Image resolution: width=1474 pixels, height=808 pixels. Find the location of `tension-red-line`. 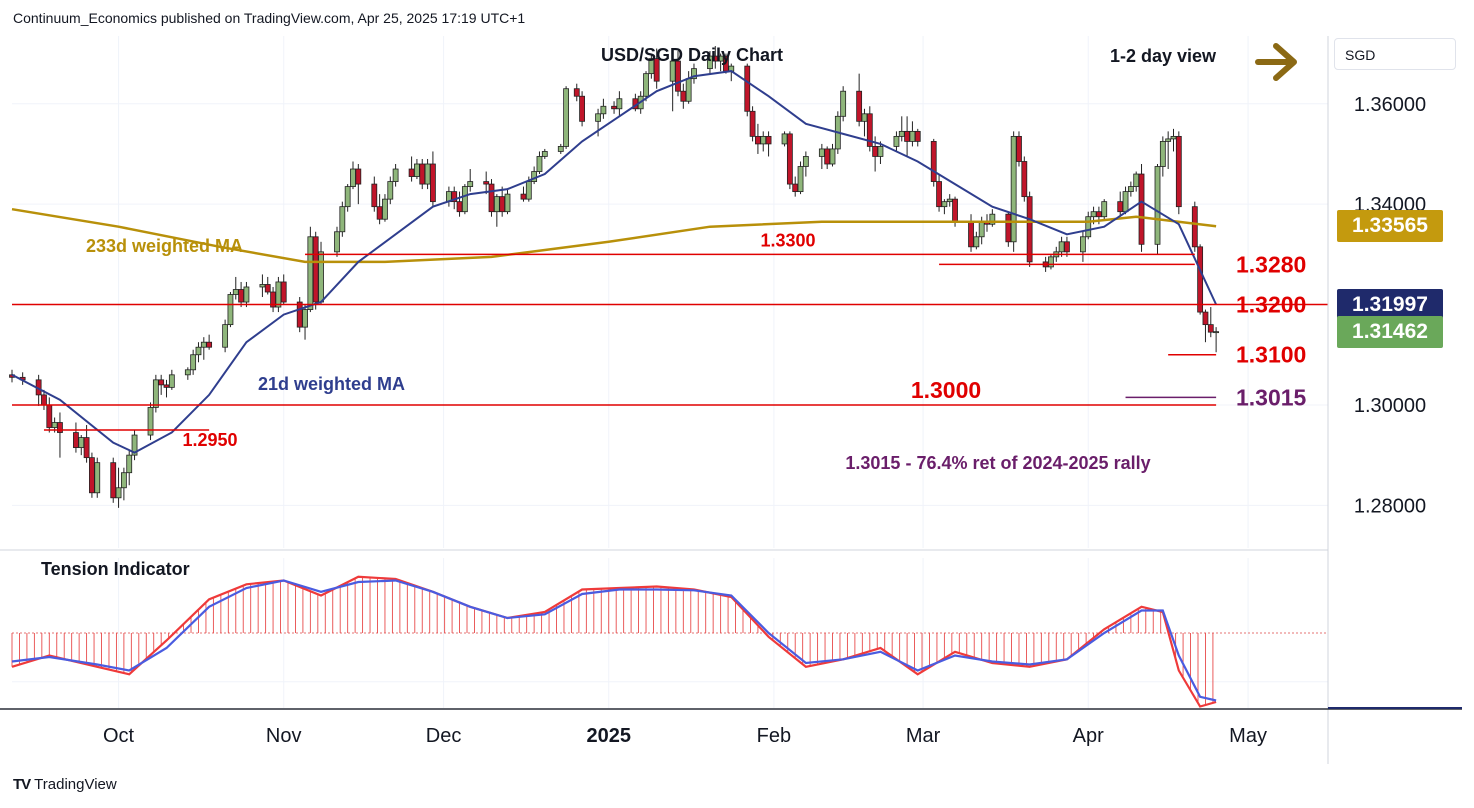

tension-red-line is located at coordinates (614, 641).